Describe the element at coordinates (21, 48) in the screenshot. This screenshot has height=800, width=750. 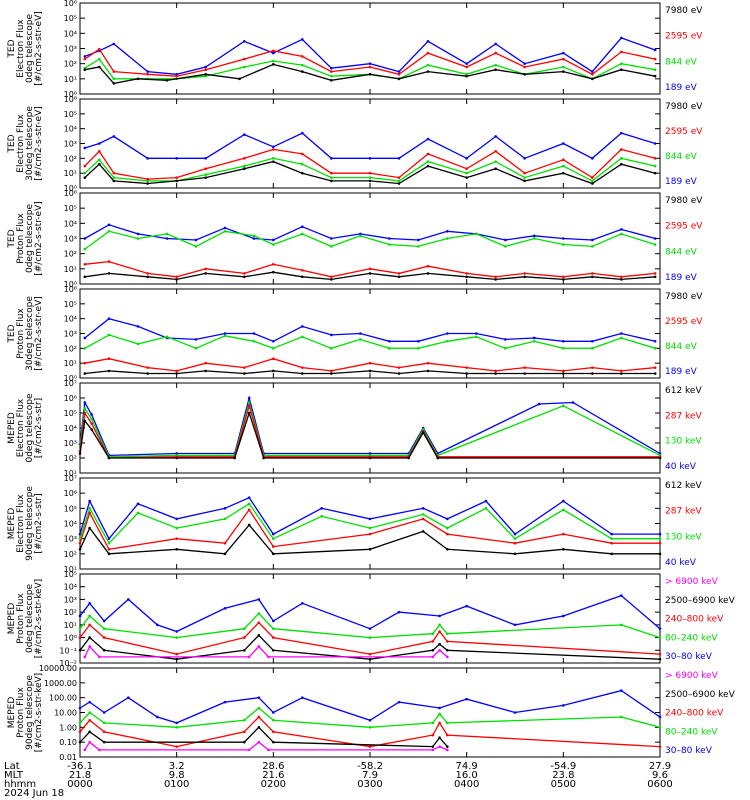
I see `y-axis-label-line: Electron Flux` at that location.